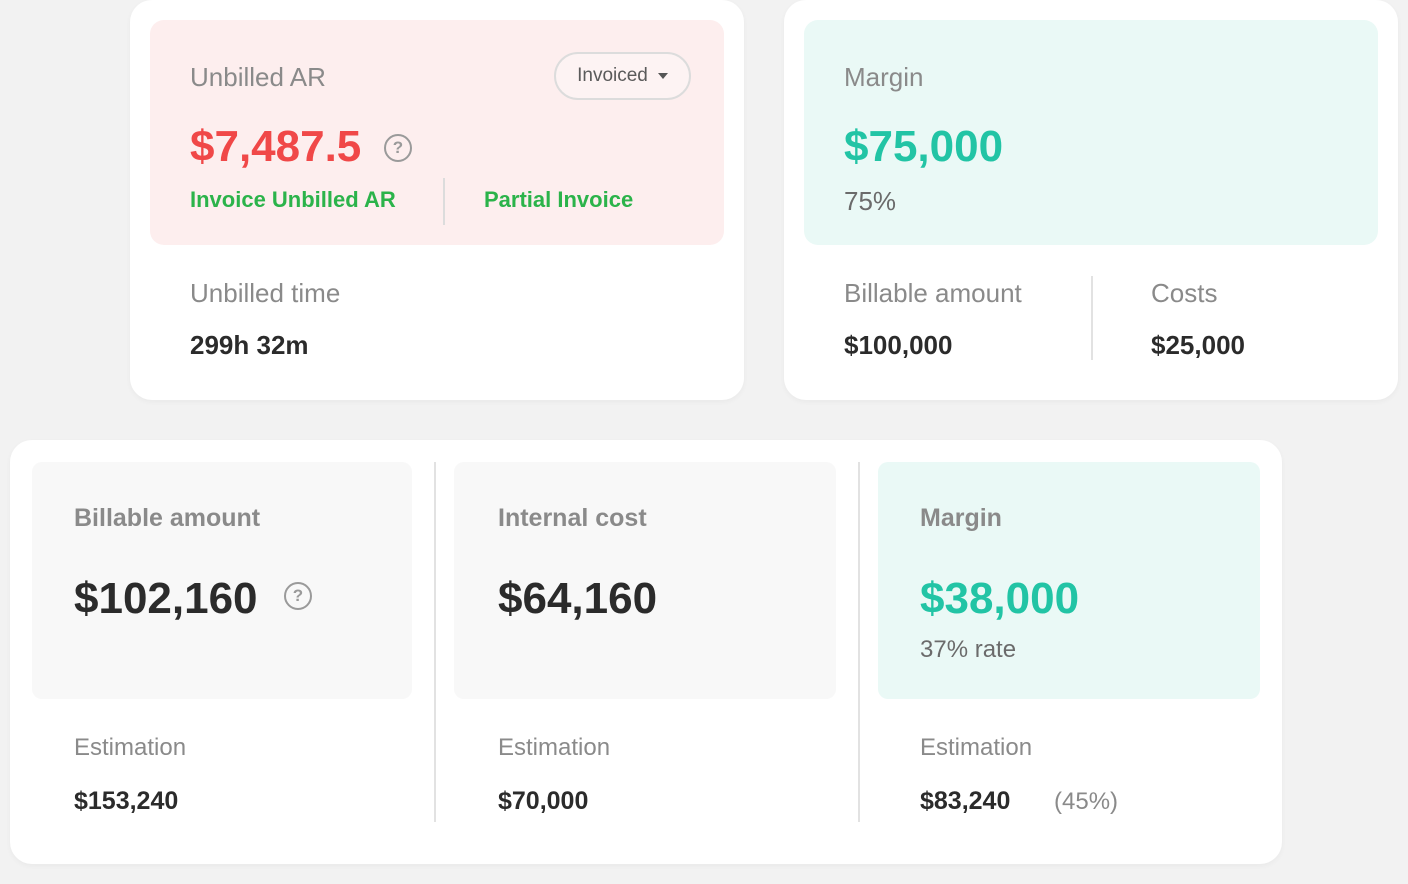 The image size is (1408, 884). What do you see at coordinates (249, 345) in the screenshot?
I see `unbilled-time-value: 299h 32m` at bounding box center [249, 345].